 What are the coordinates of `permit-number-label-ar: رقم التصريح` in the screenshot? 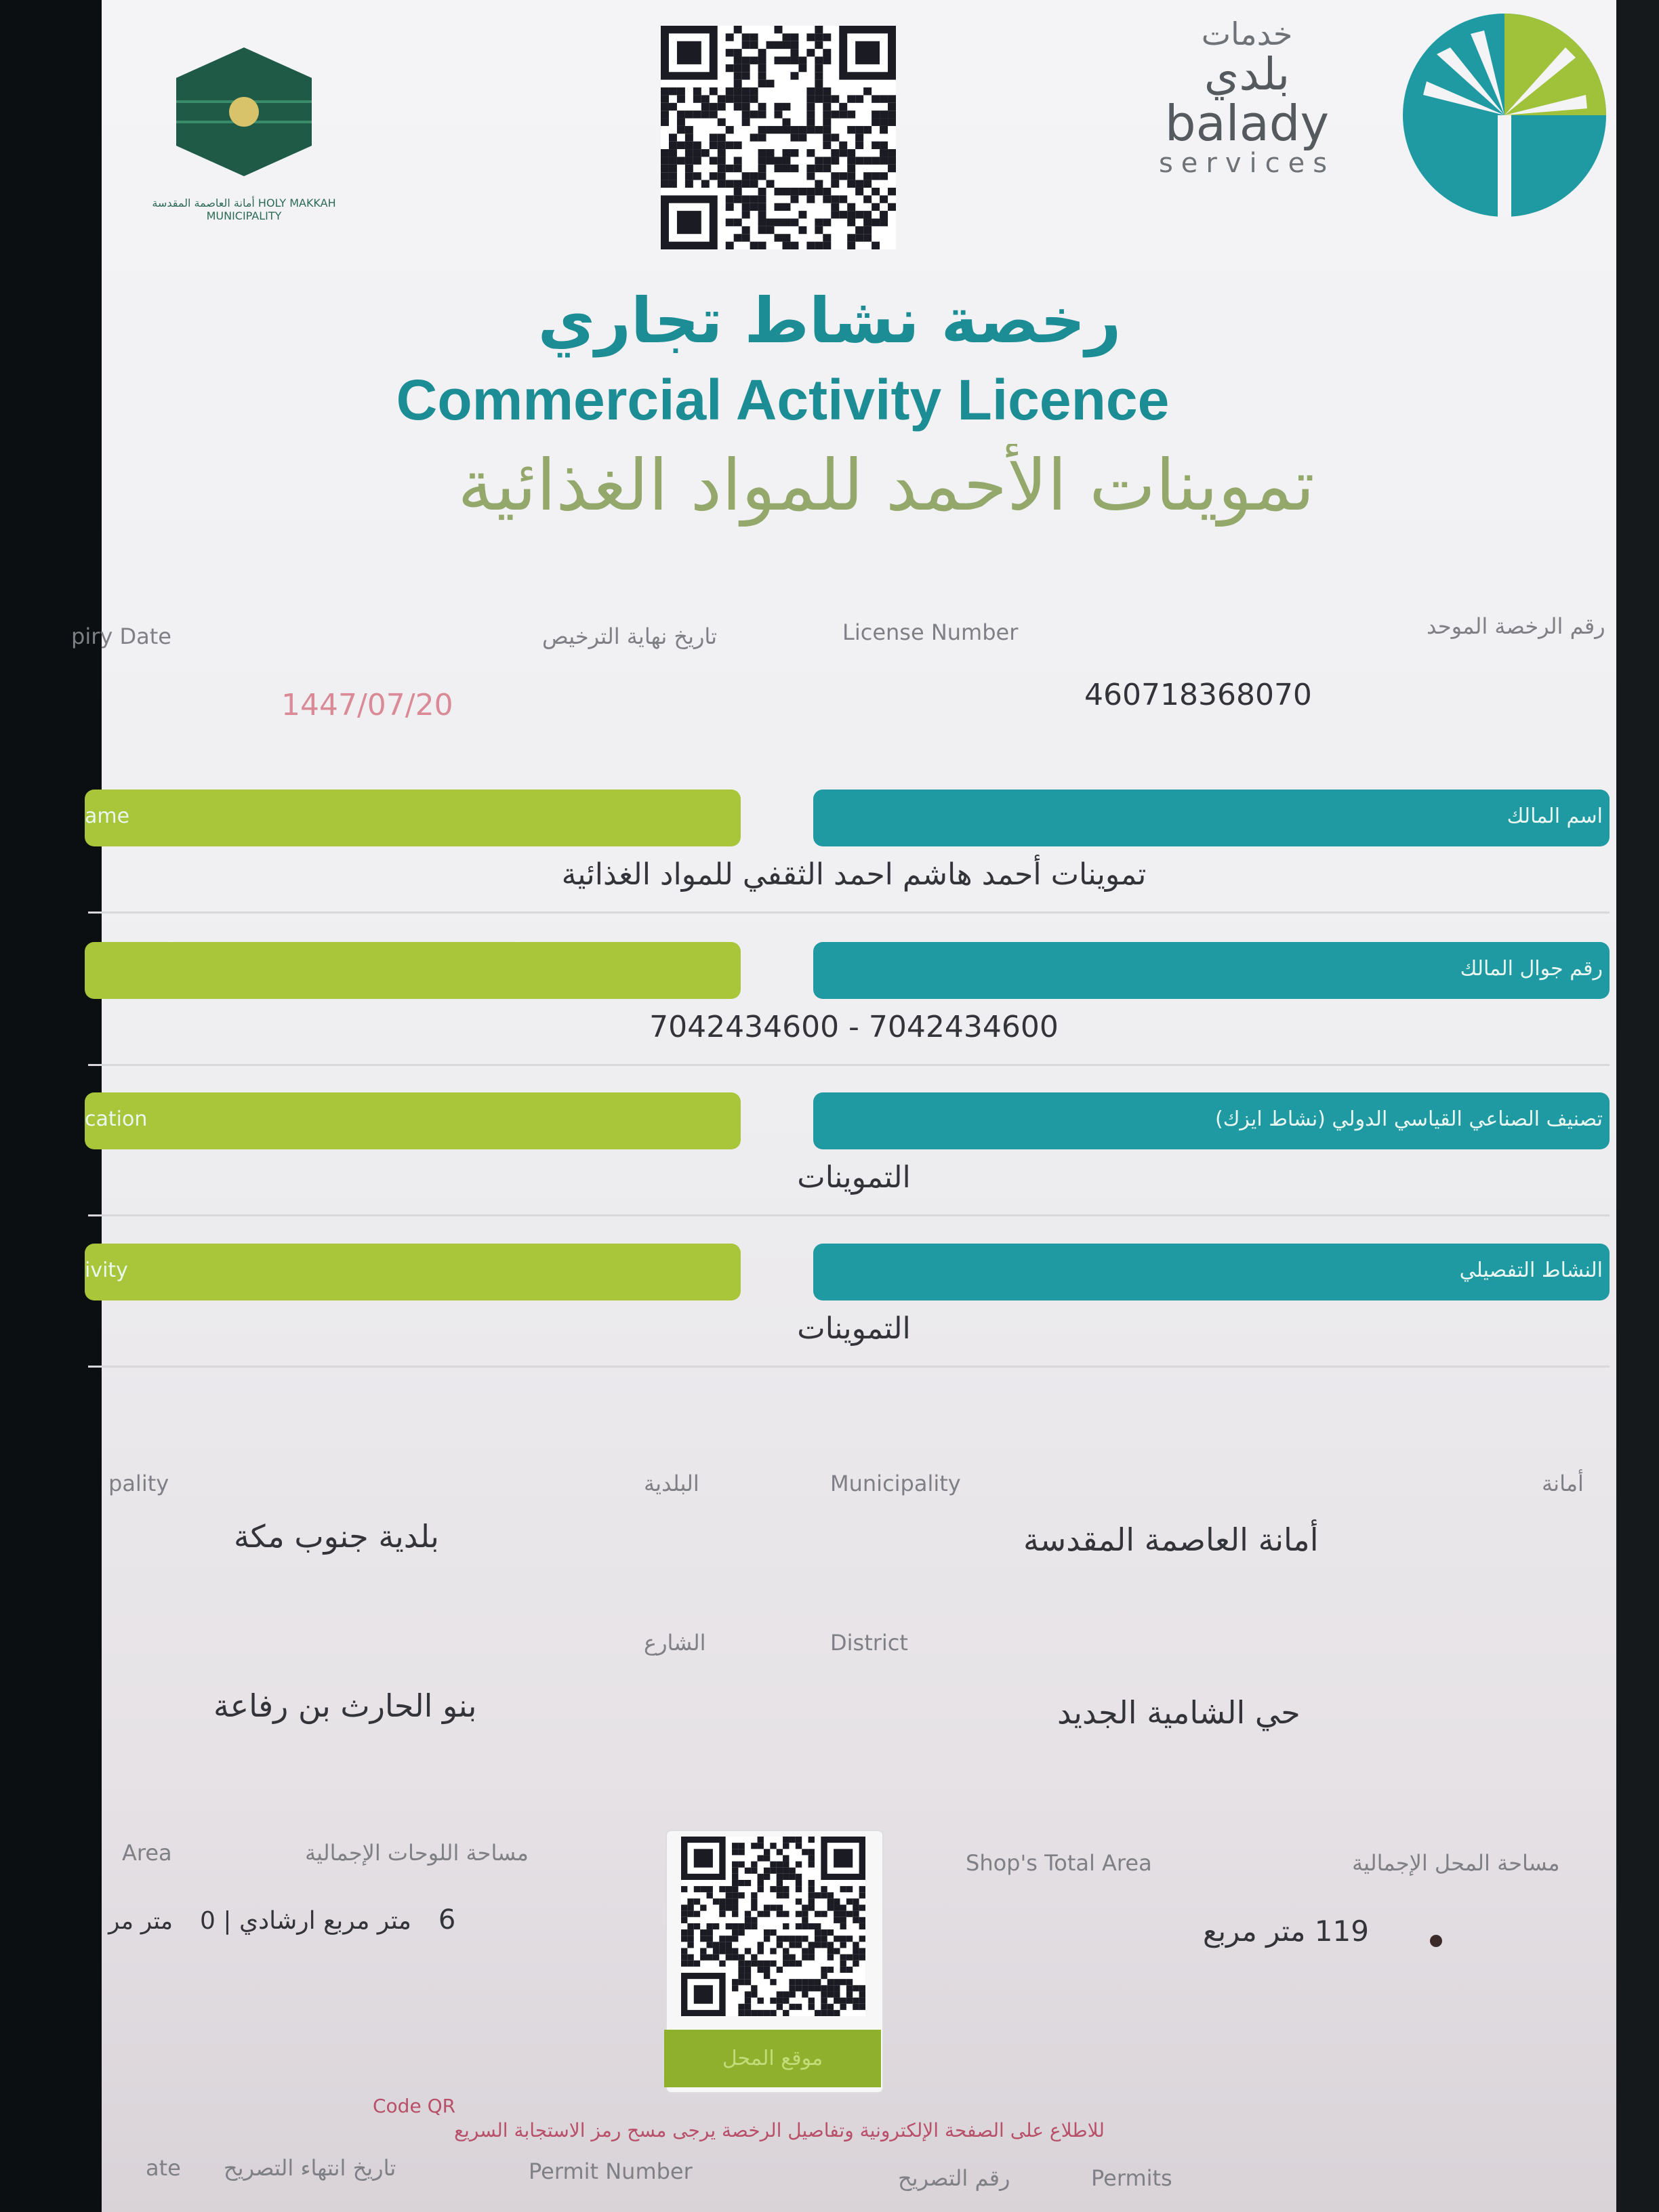 It's located at (954, 2178).